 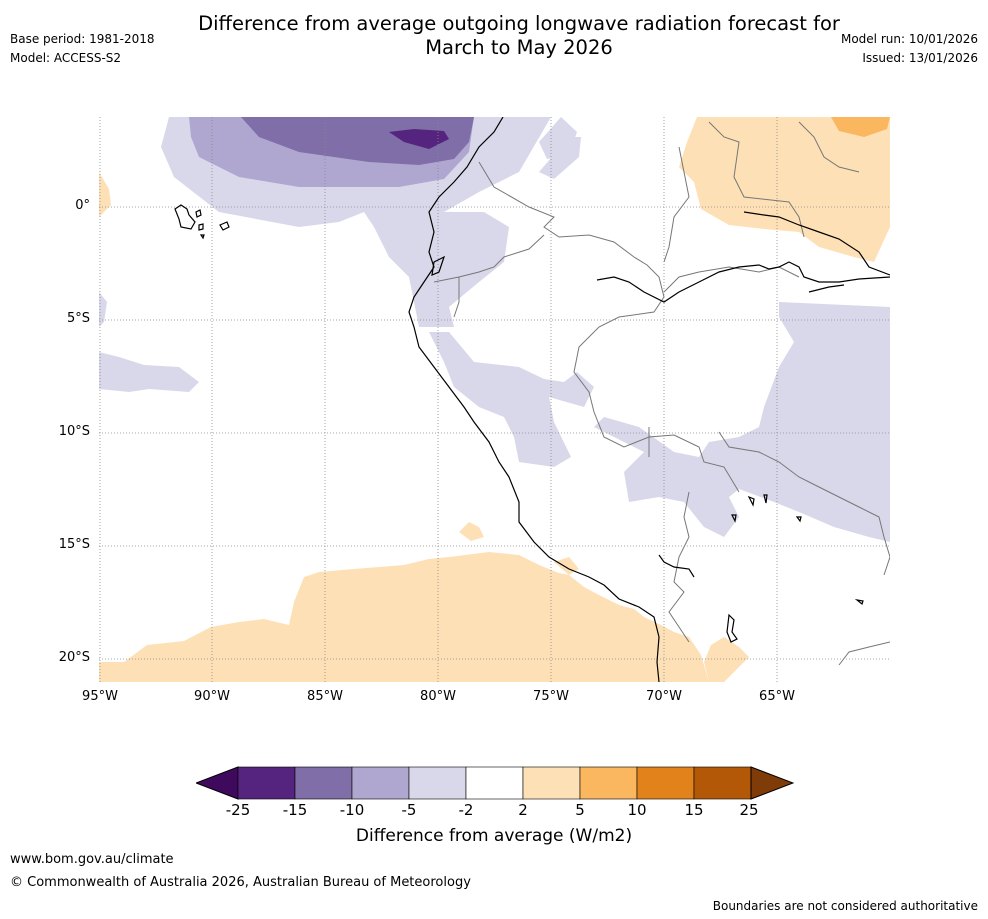 What do you see at coordinates (519, 47) in the screenshot?
I see `title-line-2: March to May 2026` at bounding box center [519, 47].